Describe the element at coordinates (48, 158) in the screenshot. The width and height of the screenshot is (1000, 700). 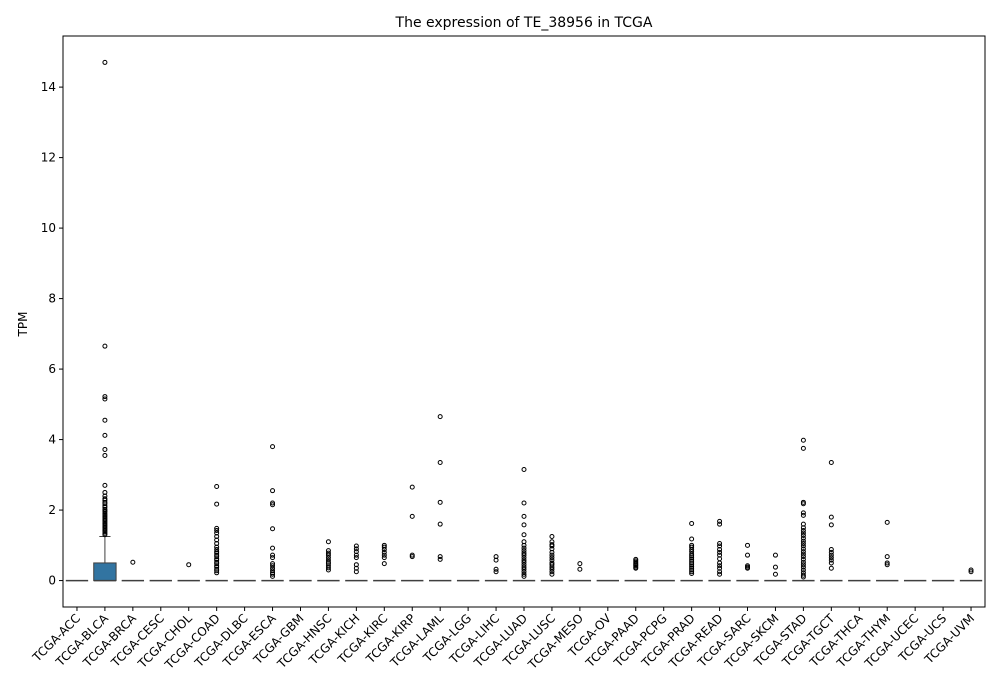
I see `y-tick-label: 12` at that location.